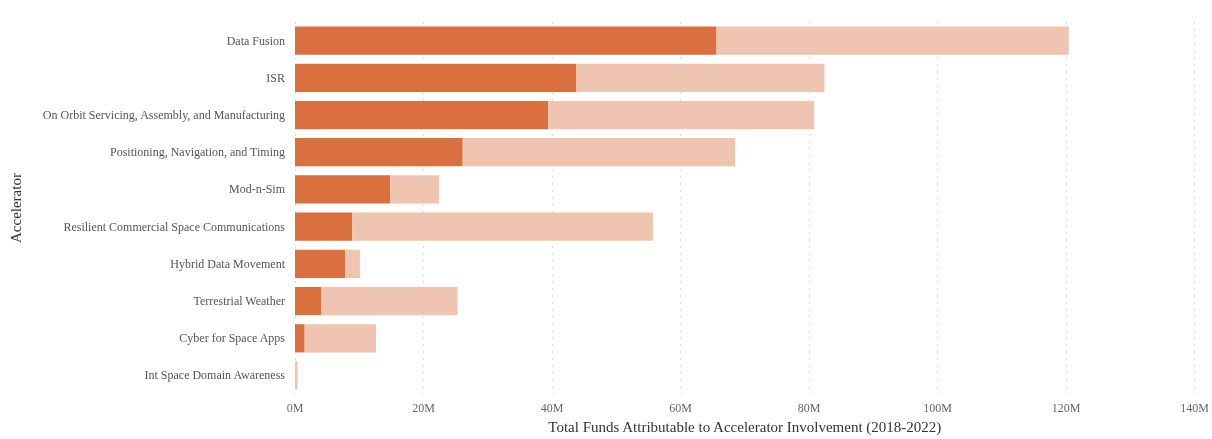 The width and height of the screenshot is (1212, 439). Describe the element at coordinates (239, 301) in the screenshot. I see `y-tick-label: Terrestrial Weather` at that location.